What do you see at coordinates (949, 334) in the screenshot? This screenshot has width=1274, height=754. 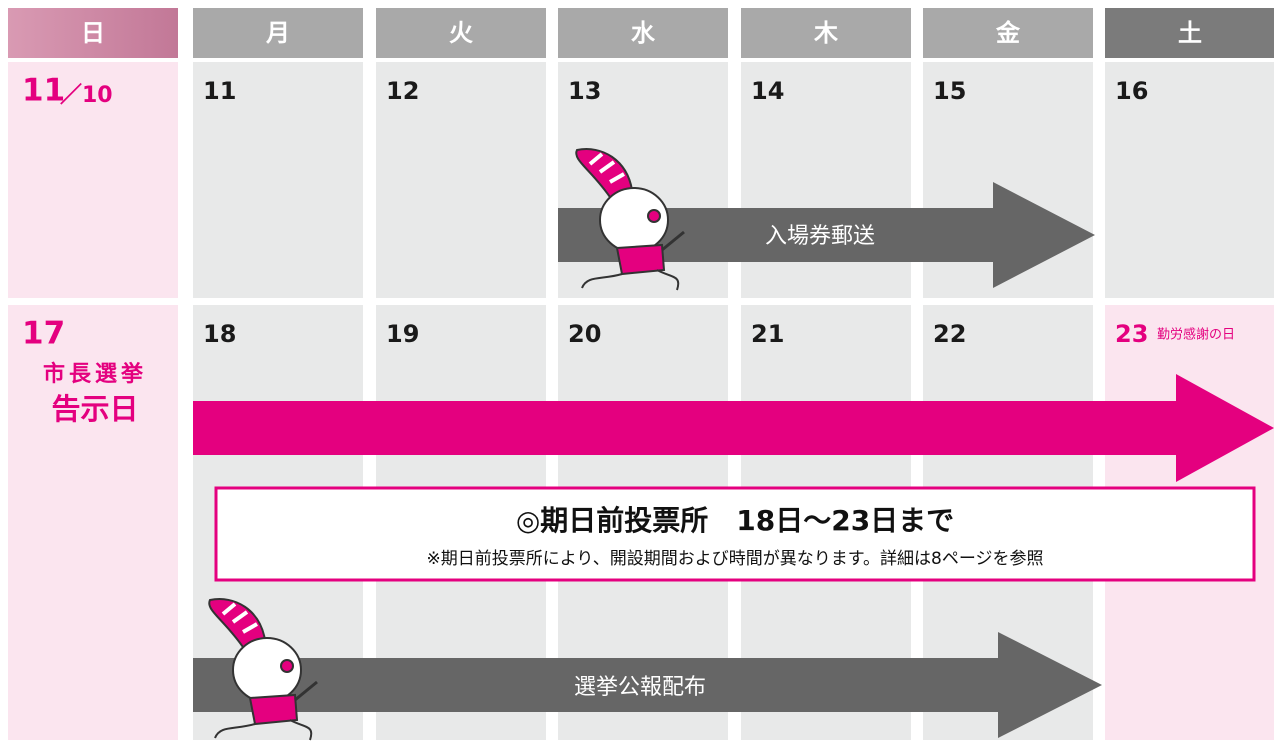 I see `date: 22` at bounding box center [949, 334].